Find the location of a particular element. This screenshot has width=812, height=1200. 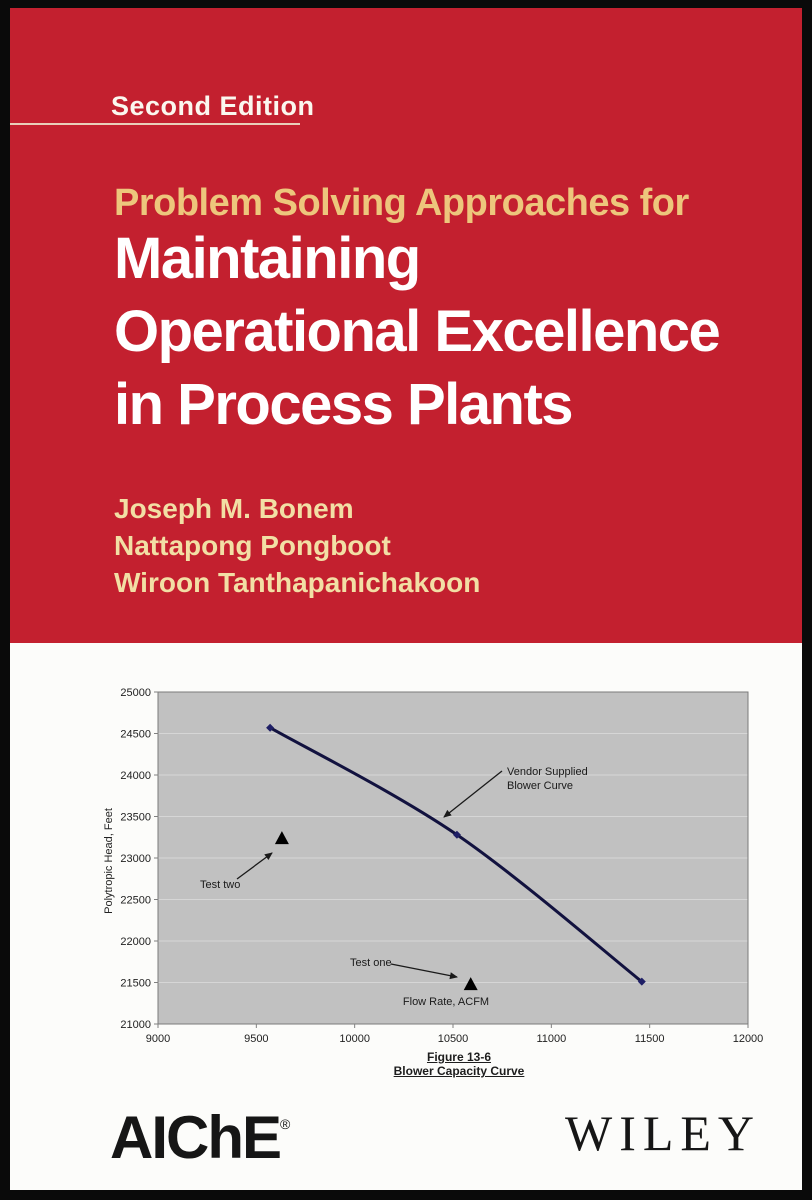

figure-caption-title: Blower Capacity Curve is located at coordinates (459, 1071).